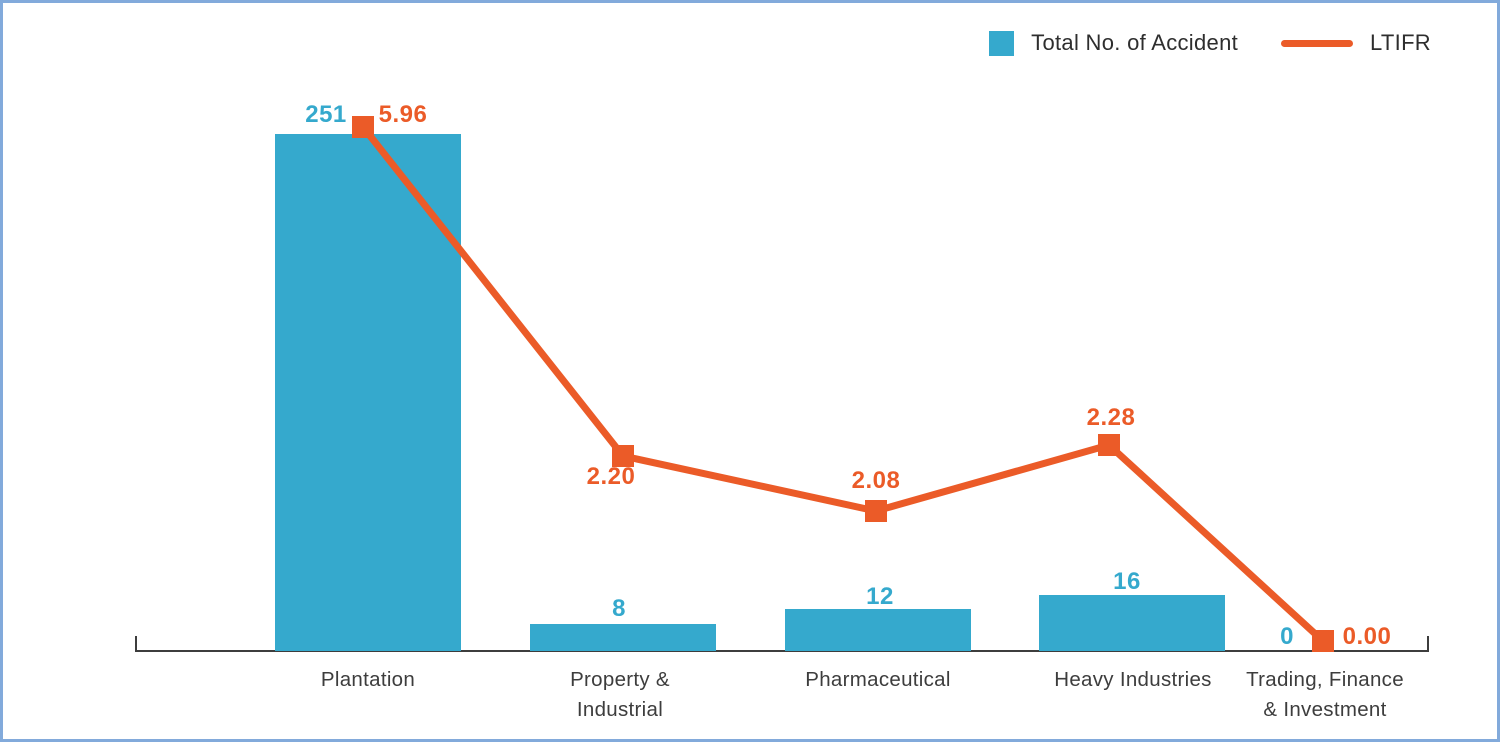 The width and height of the screenshot is (1500, 742). Describe the element at coordinates (1400, 42) in the screenshot. I see `legend-label-ltifr: LTIFR` at that location.